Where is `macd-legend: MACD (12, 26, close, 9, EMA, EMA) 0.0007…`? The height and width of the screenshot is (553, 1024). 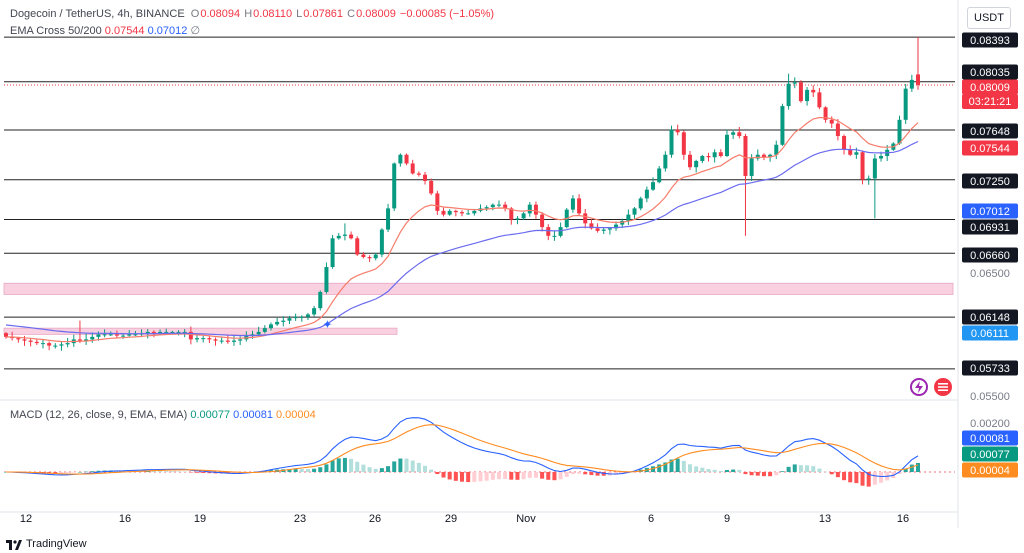
macd-legend: MACD (12, 26, close, 9, EMA, EMA) 0.0007… is located at coordinates (163, 415).